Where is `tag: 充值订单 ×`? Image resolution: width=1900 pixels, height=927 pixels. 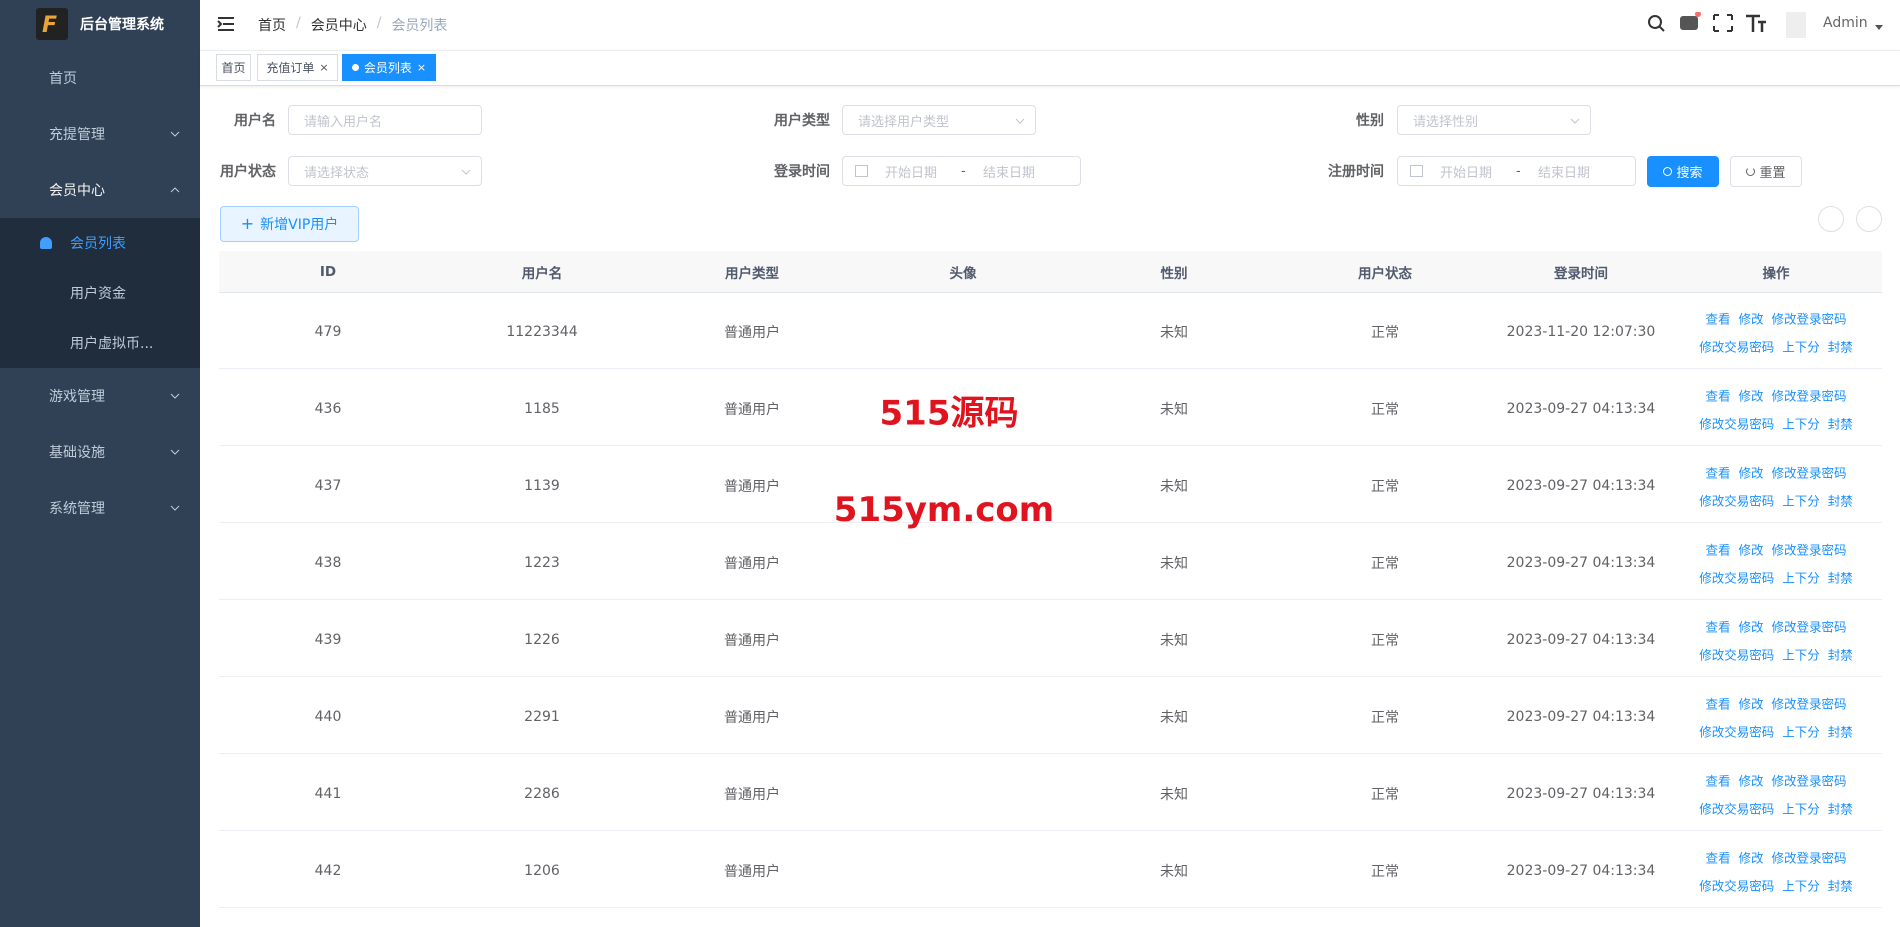
tag: 充值订单 × is located at coordinates (297, 67).